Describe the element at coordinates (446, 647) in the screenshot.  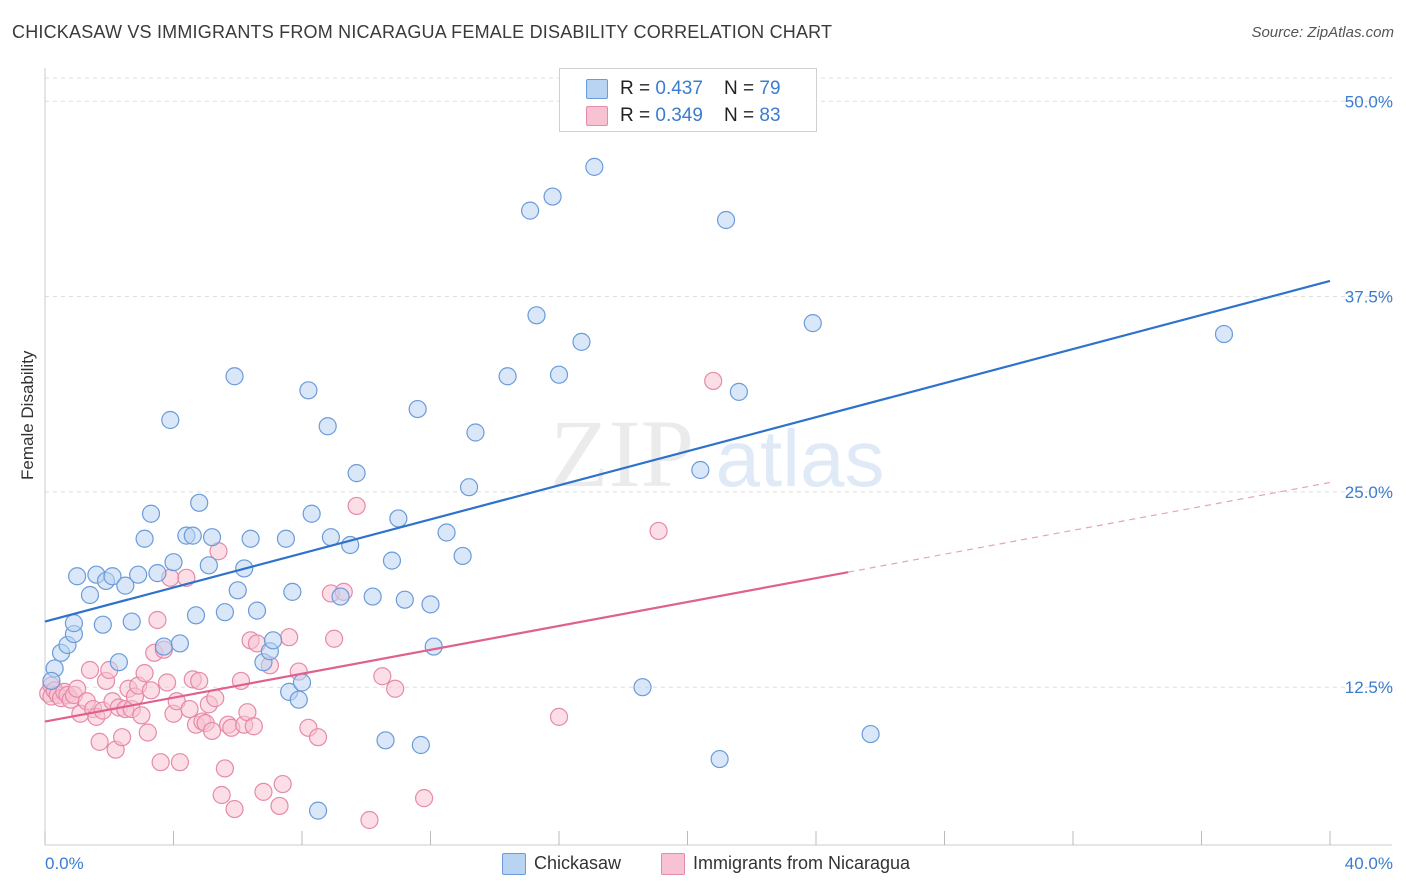
I see `trend-line-solid` at that location.